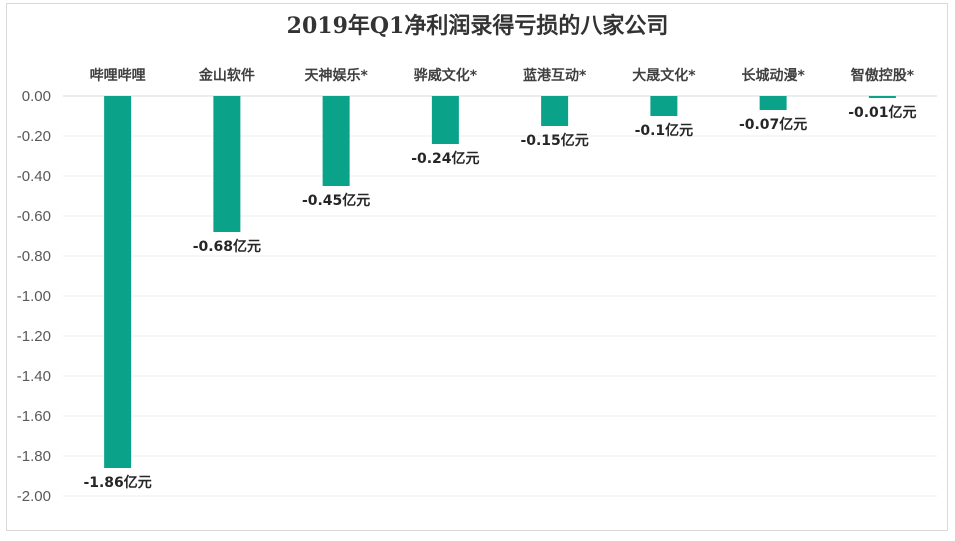  I want to click on category-label: 蓝港互动*, so click(555, 75).